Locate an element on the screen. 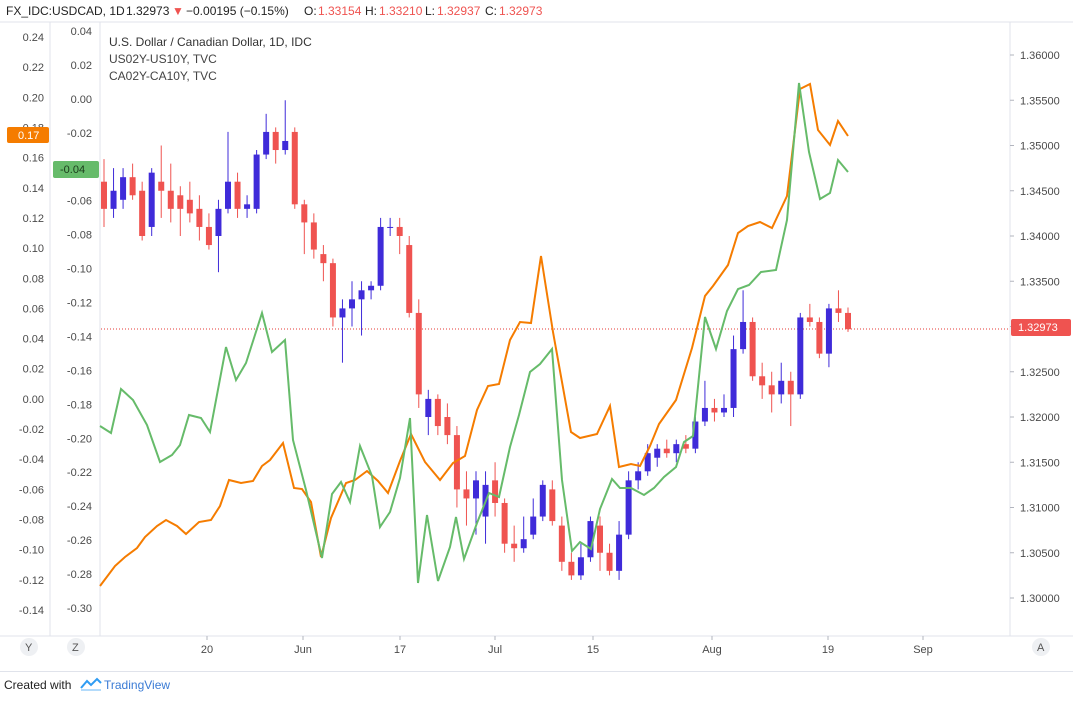 This screenshot has width=1073, height=701. price-badge-bg is located at coordinates (1041, 327).